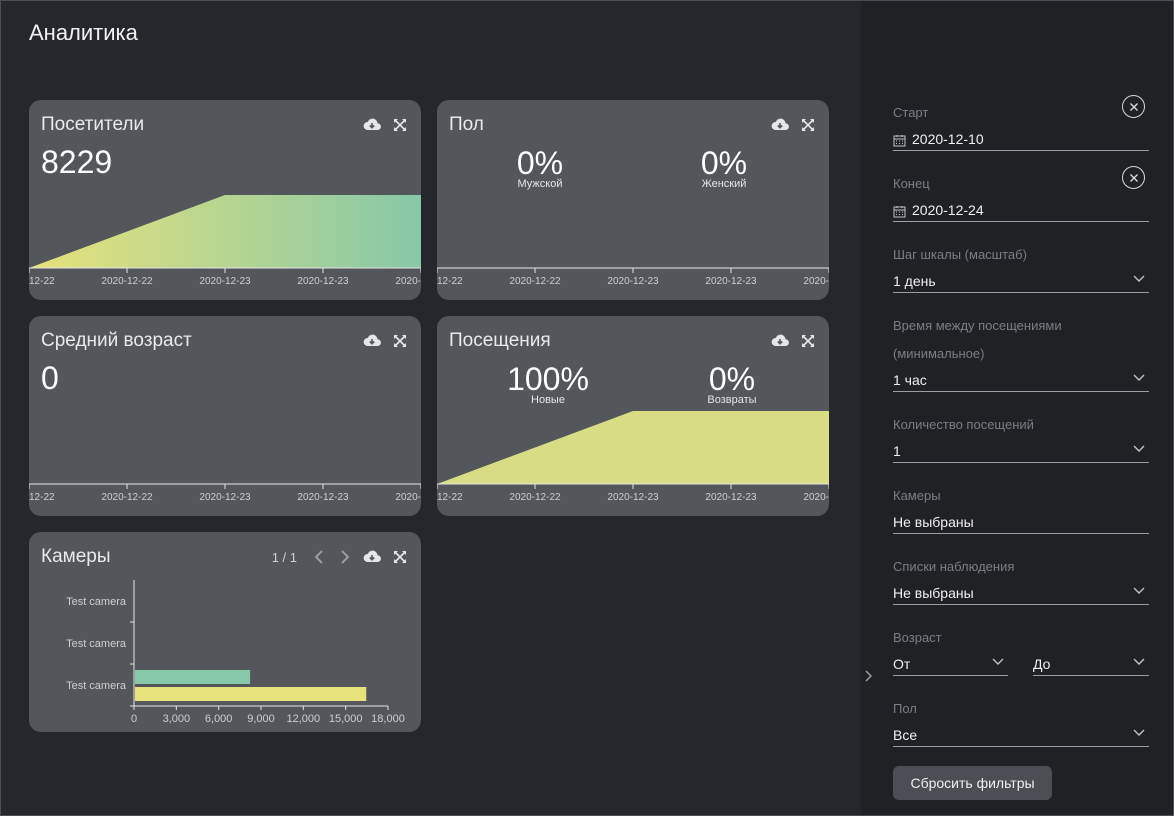 Image resolution: width=1174 pixels, height=816 pixels. I want to click on female-stat: 0% Женский, so click(724, 168).